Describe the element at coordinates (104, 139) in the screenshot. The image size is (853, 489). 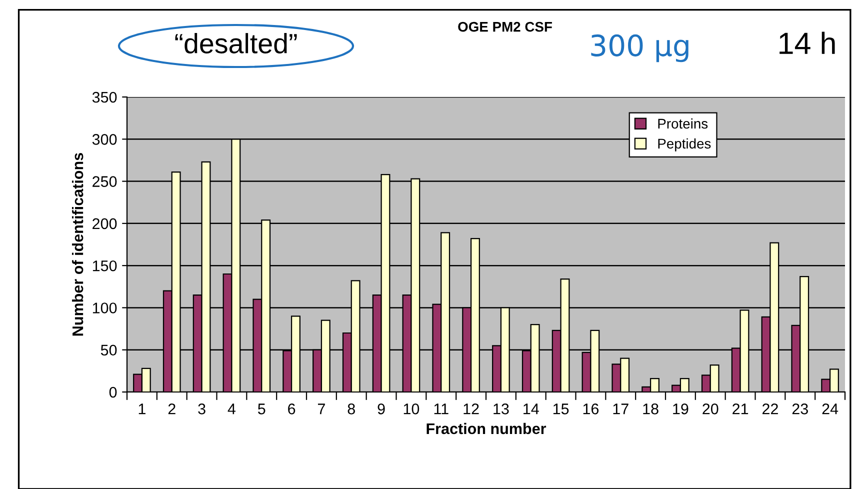
I see `y-tick-label: 300` at that location.